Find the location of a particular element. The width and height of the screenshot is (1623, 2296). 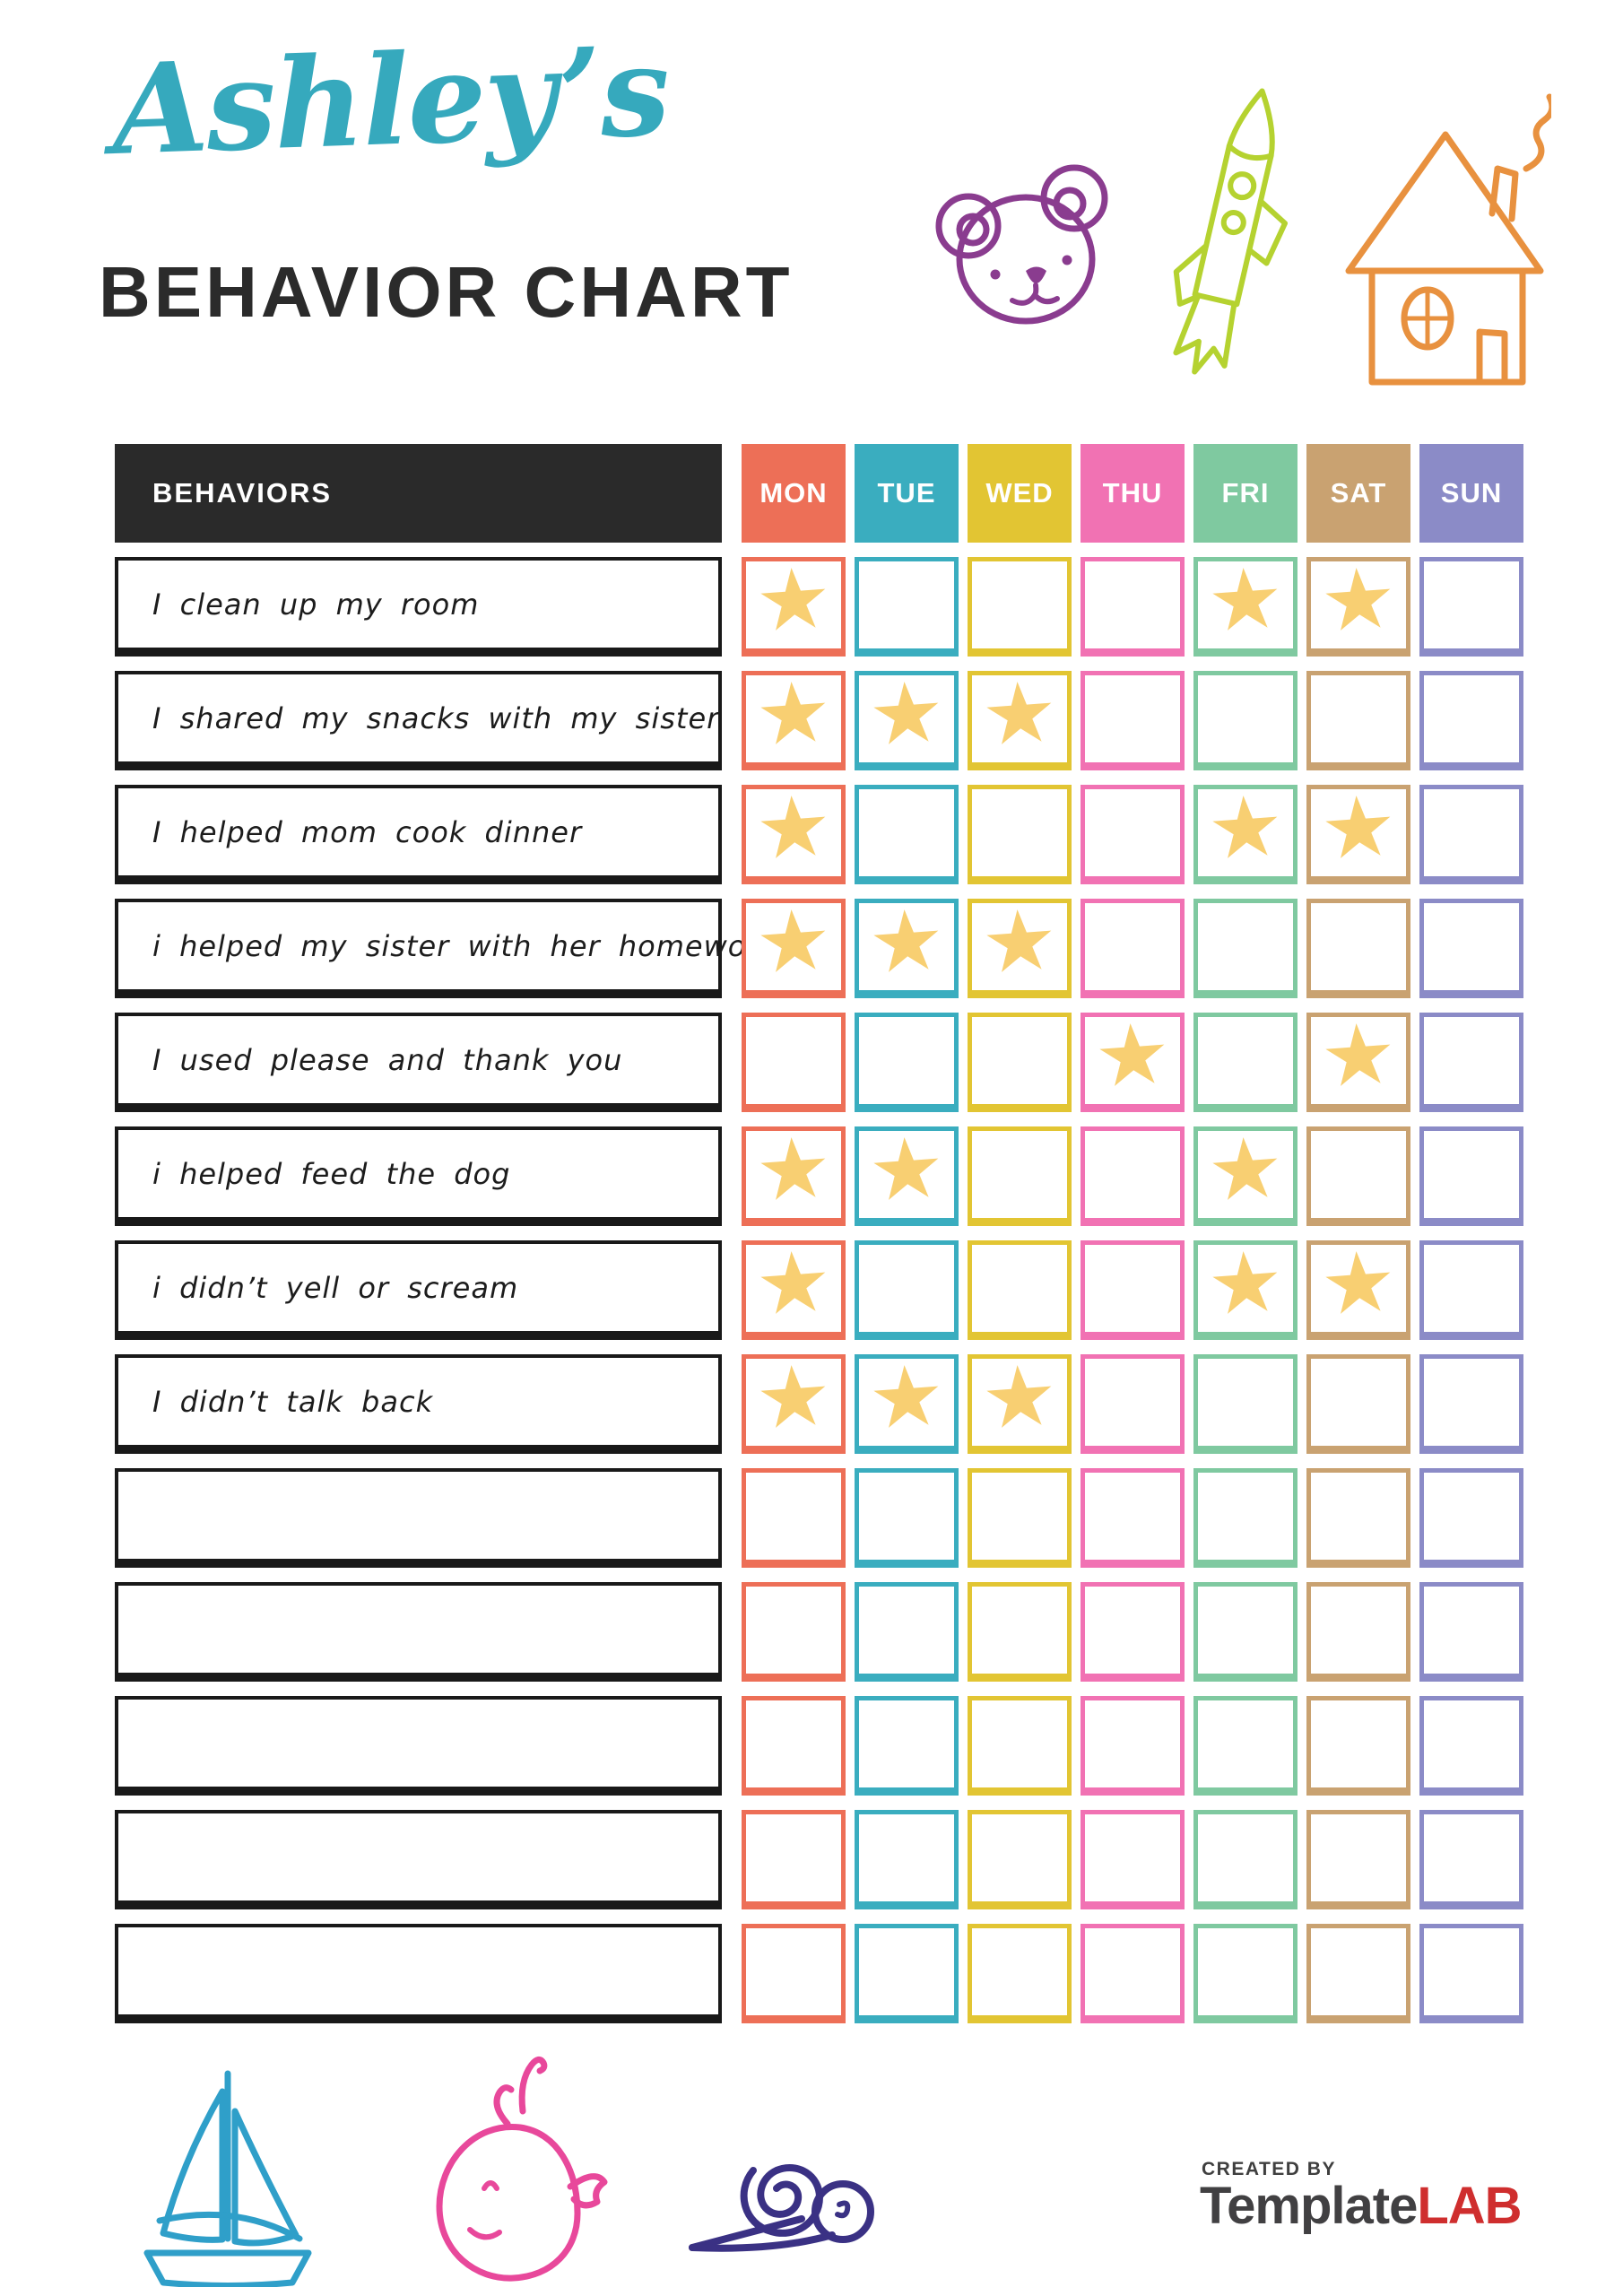

cell-tue-row-2: ★ is located at coordinates (907, 716).